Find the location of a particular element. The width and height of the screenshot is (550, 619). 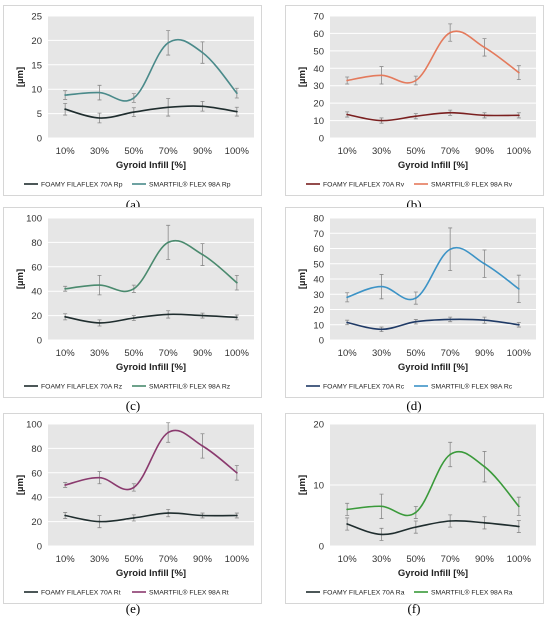

y-tick-label: 40 is located at coordinates (36, 292).